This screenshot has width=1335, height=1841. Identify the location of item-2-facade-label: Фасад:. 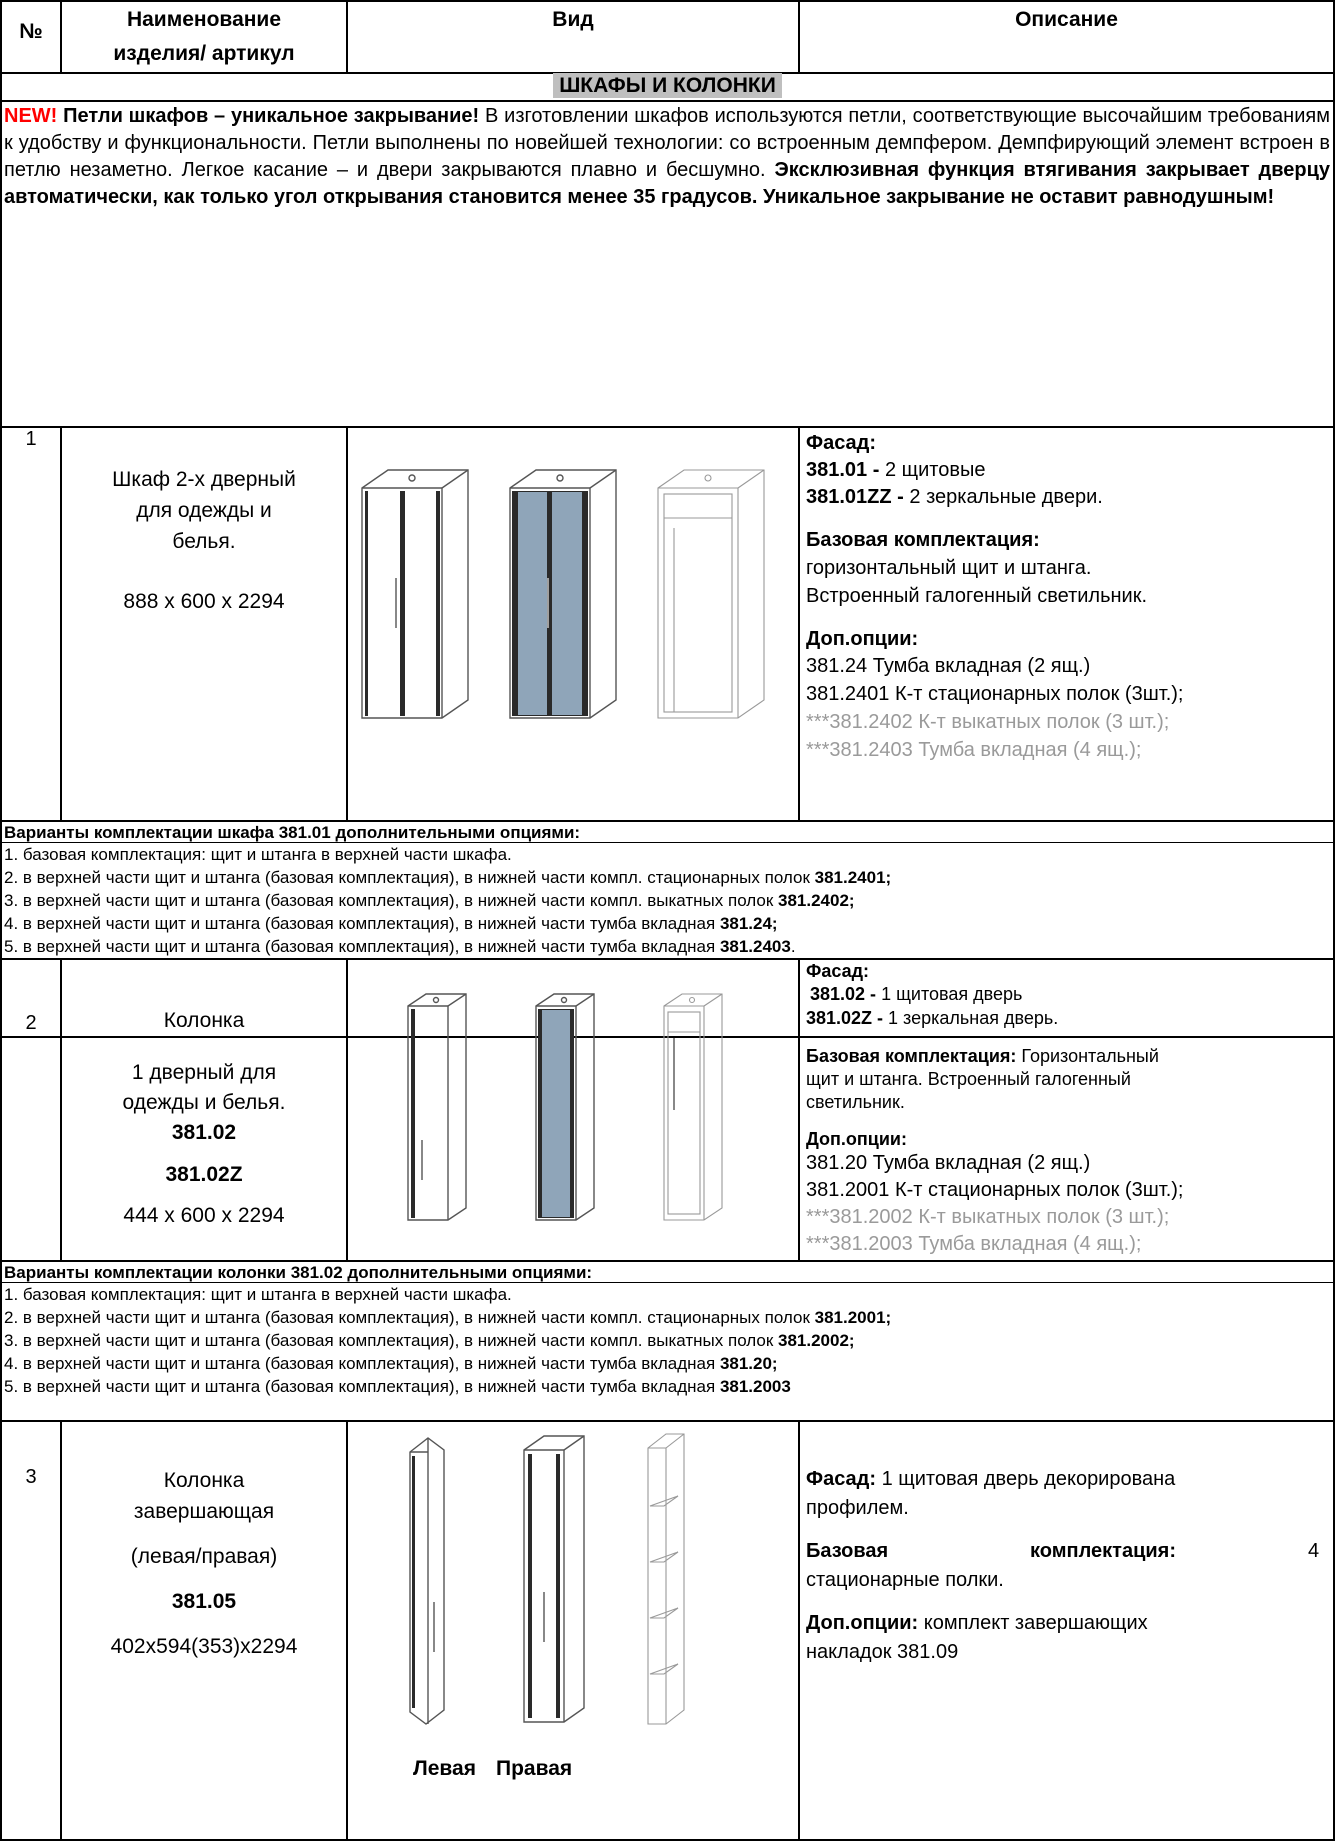
(838, 971).